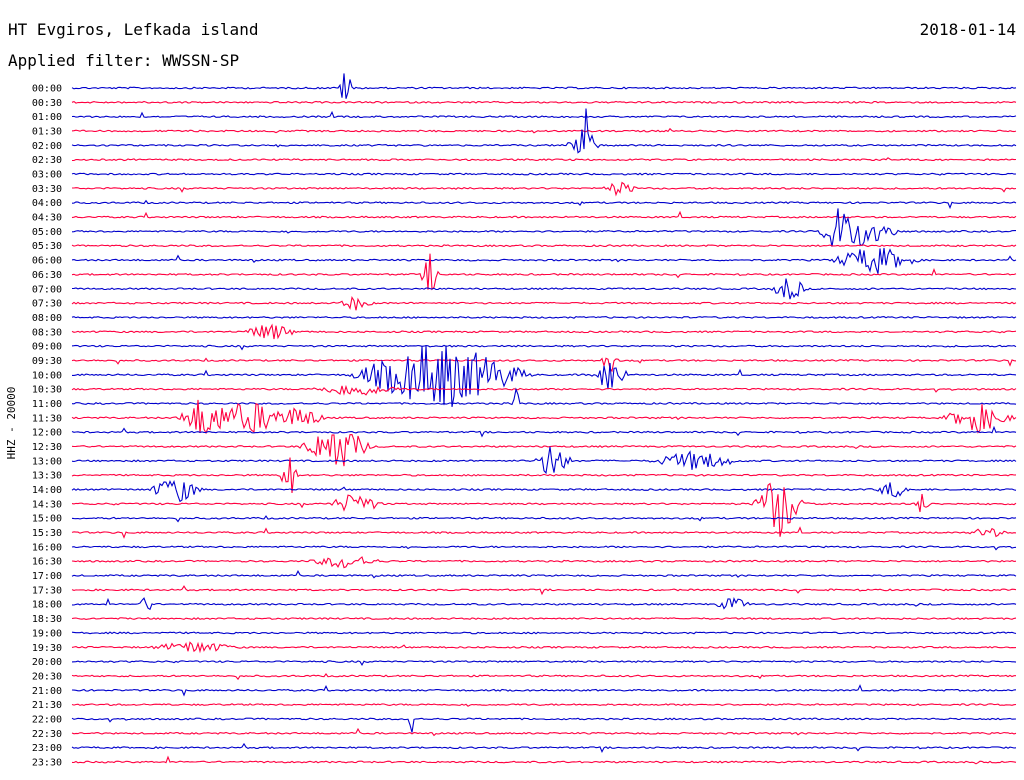 The width and height of the screenshot is (1024, 780). What do you see at coordinates (47, 605) in the screenshot?
I see `time-tick-label: 18:00` at bounding box center [47, 605].